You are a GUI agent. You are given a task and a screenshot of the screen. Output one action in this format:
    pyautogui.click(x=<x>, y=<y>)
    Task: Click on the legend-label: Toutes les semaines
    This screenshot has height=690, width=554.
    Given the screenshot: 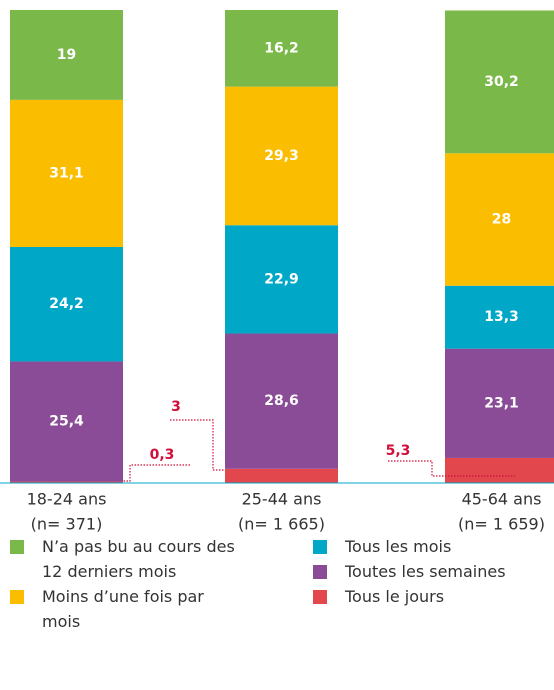 What is the action you would take?
    pyautogui.click(x=425, y=571)
    